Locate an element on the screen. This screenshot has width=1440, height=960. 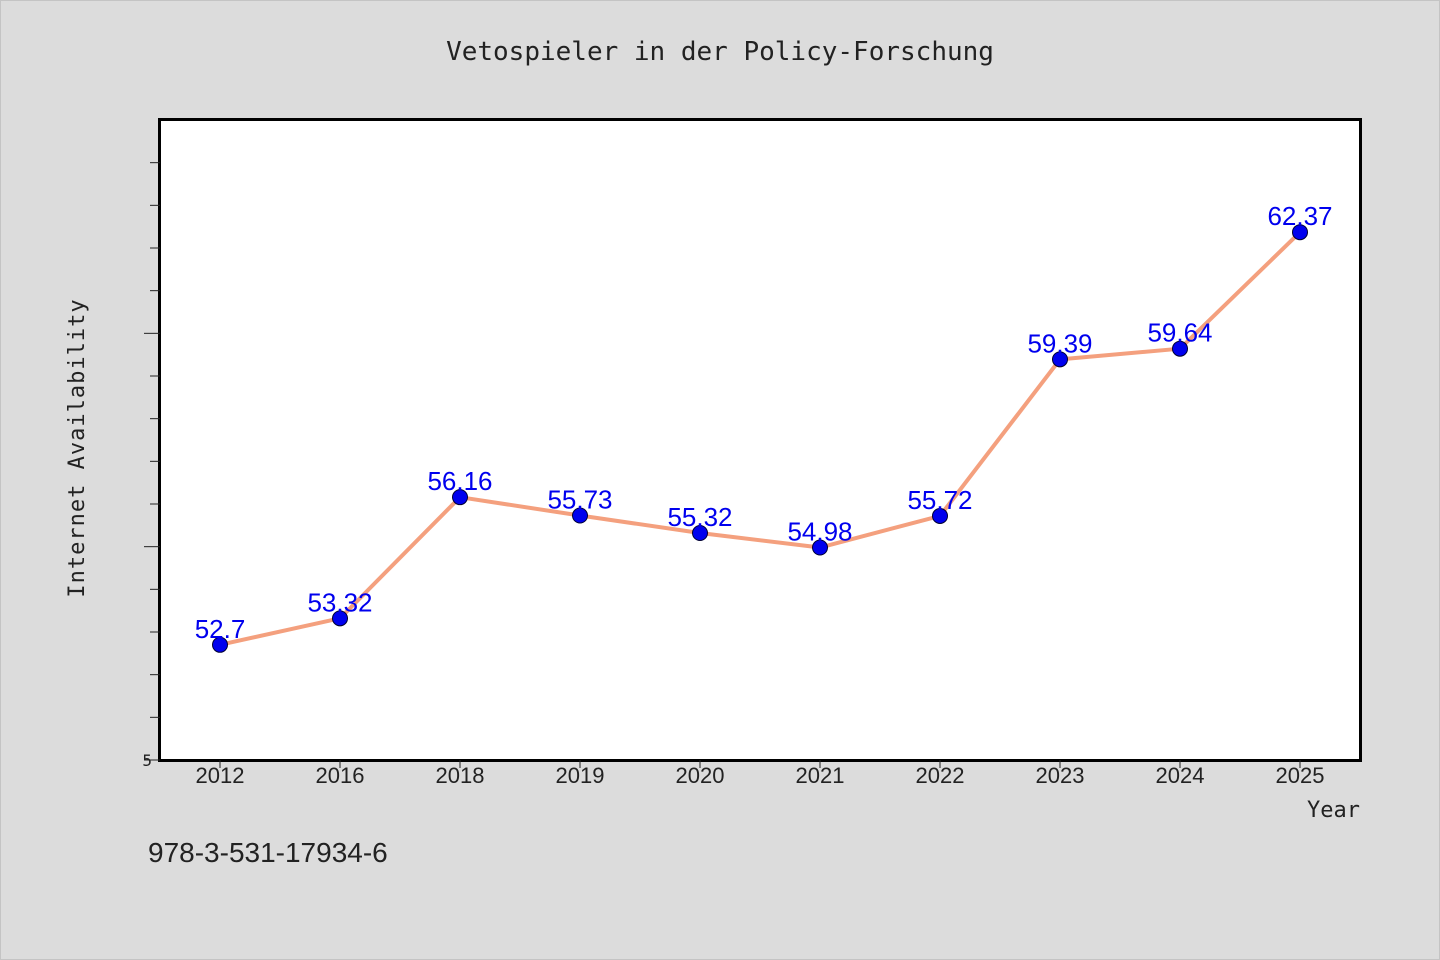
x-tick-label: 2016 is located at coordinates (340, 775).